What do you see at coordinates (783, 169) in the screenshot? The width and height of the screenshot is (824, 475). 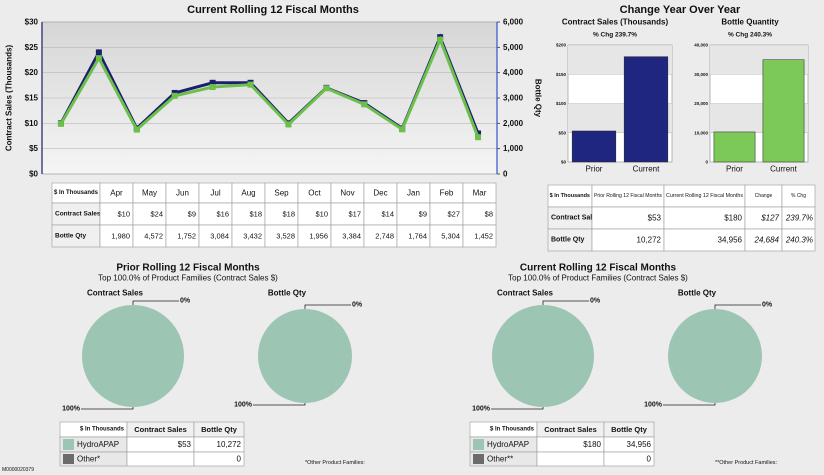 I see `x-tick-label: Current` at bounding box center [783, 169].